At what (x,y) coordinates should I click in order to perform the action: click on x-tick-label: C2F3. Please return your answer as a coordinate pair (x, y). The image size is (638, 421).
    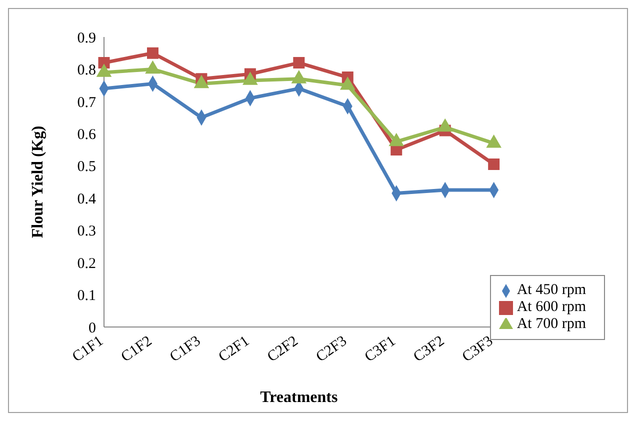
    Looking at the image, I should click on (331, 349).